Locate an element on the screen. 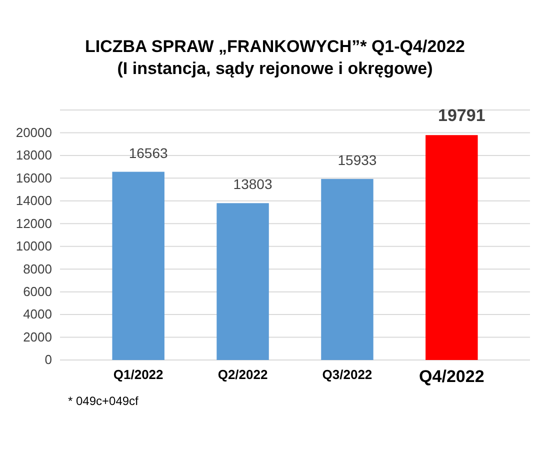  y-tick-label: 8000 is located at coordinates (37, 268).